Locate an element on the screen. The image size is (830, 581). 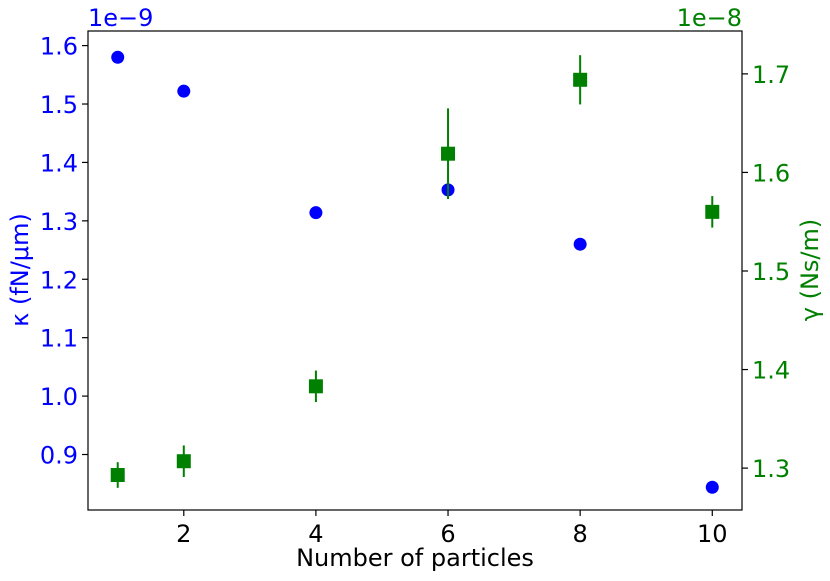
x-tick-label: 2 is located at coordinates (183, 534).